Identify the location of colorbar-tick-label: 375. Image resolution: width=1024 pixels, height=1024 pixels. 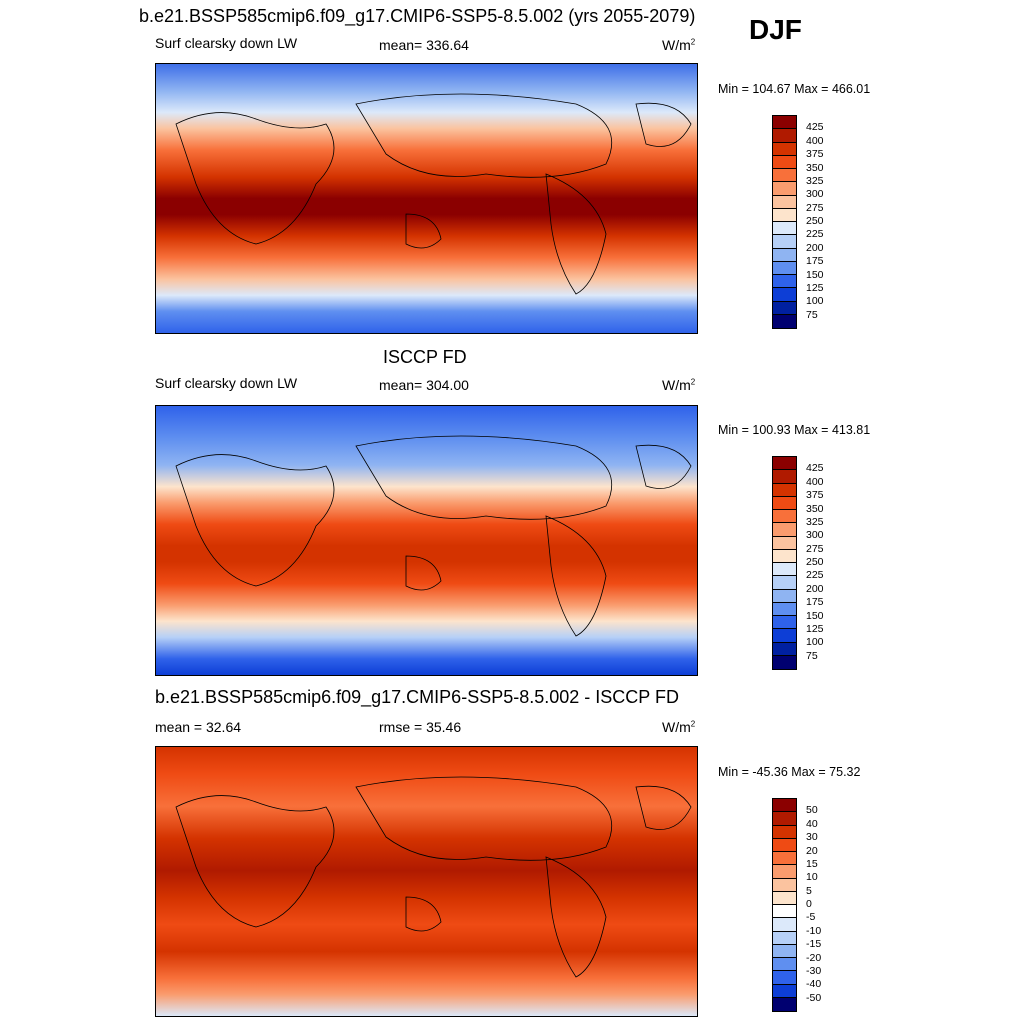
(815, 154).